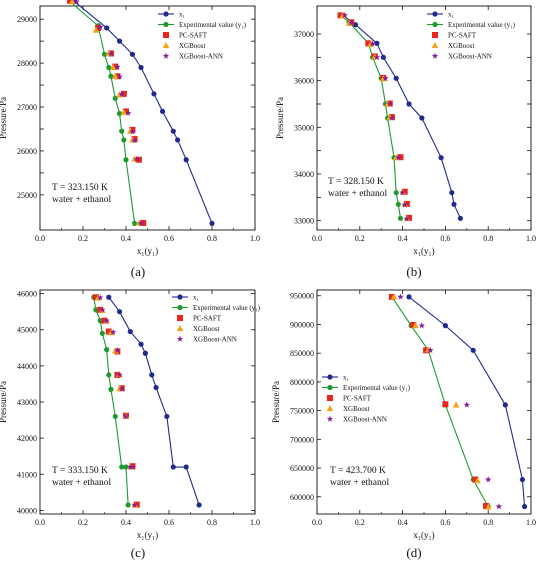 The height and width of the screenshot is (569, 550). I want to click on y-tick-label: 28000, so click(27, 63).